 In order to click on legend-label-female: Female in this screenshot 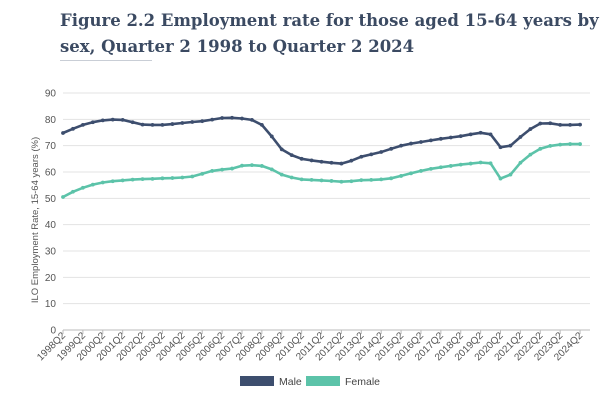, I will do `click(362, 382)`.